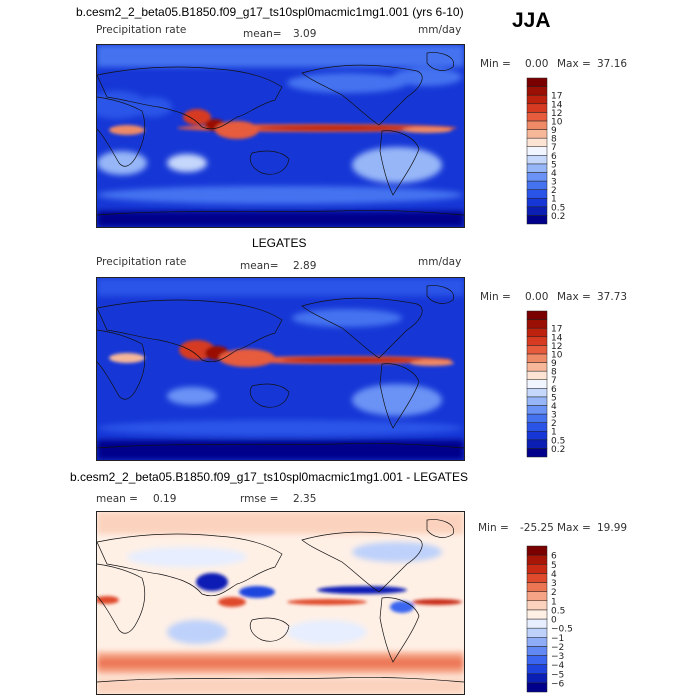 Image resolution: width=700 pixels, height=700 pixels. Describe the element at coordinates (280, 450) in the screenshot. I see `panel2-antarctic-dry` at that location.